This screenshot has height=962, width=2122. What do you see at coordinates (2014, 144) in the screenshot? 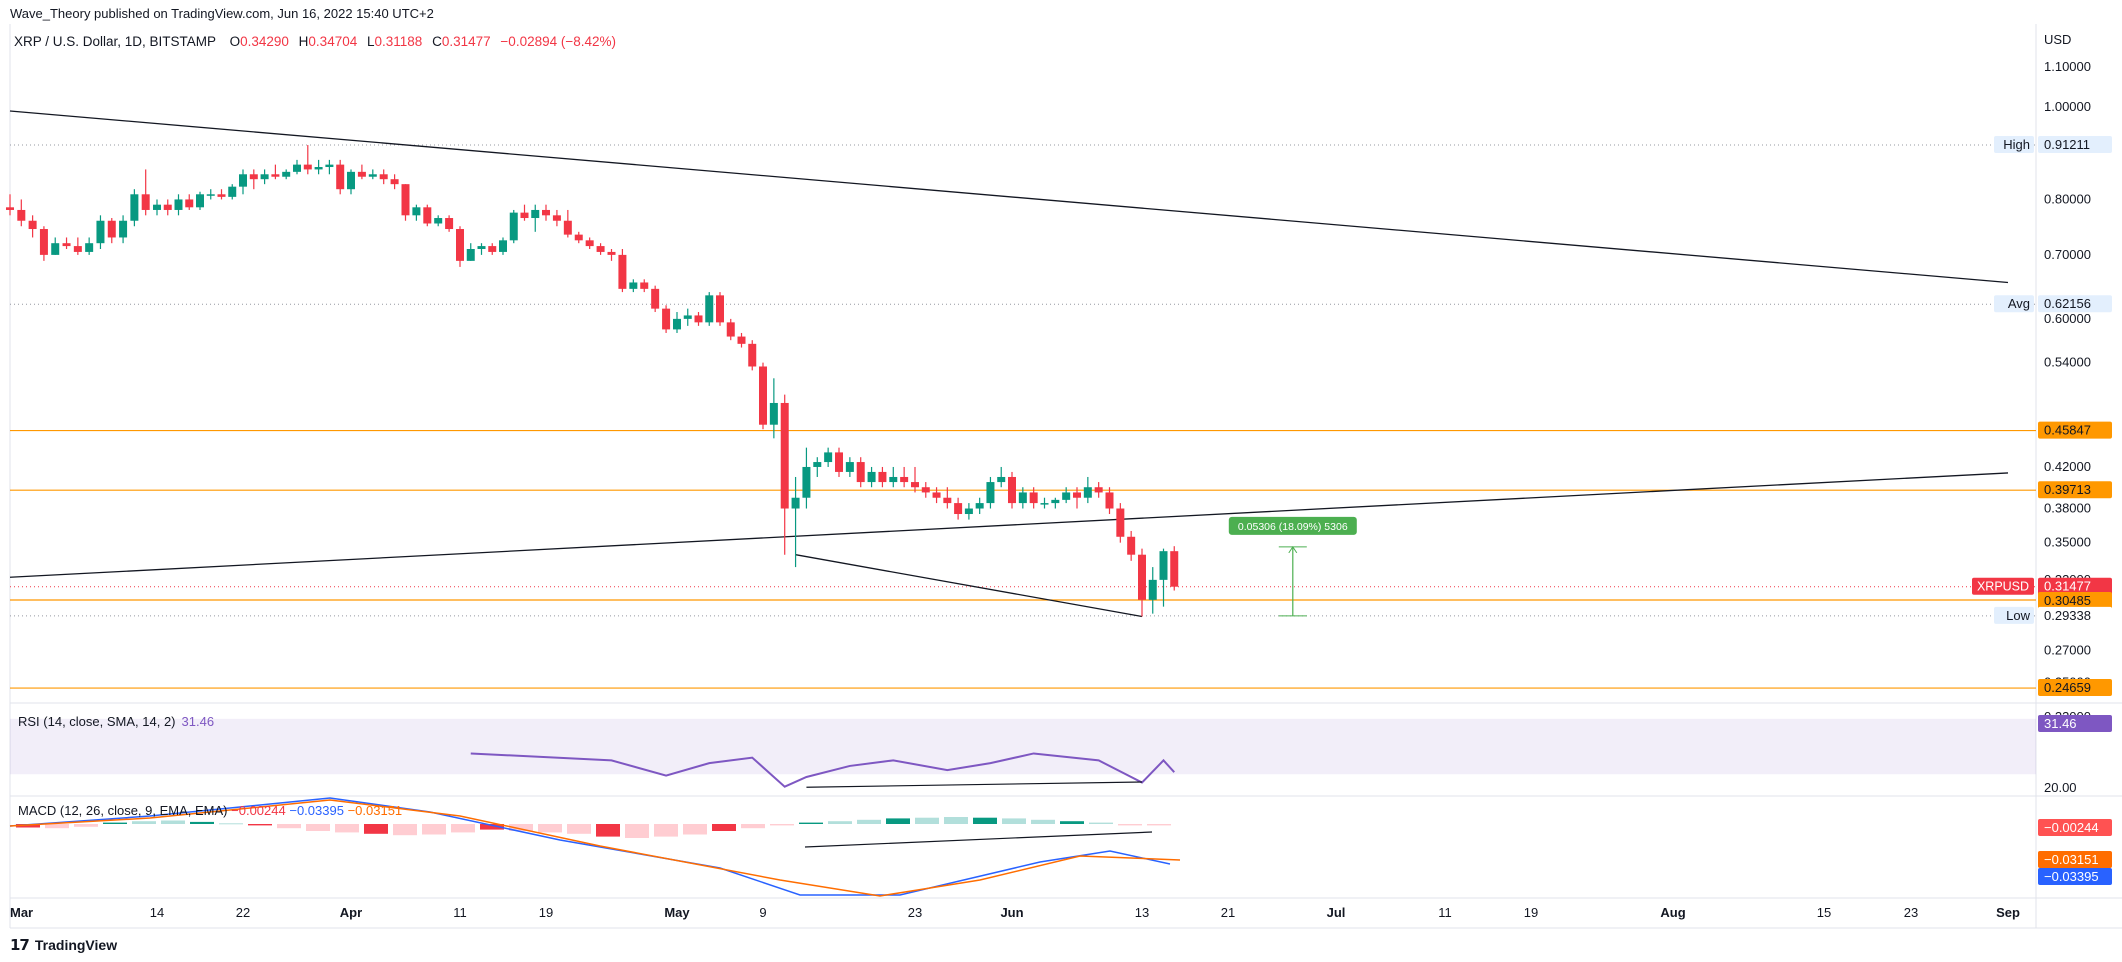
I see `high-tag-box` at bounding box center [2014, 144].